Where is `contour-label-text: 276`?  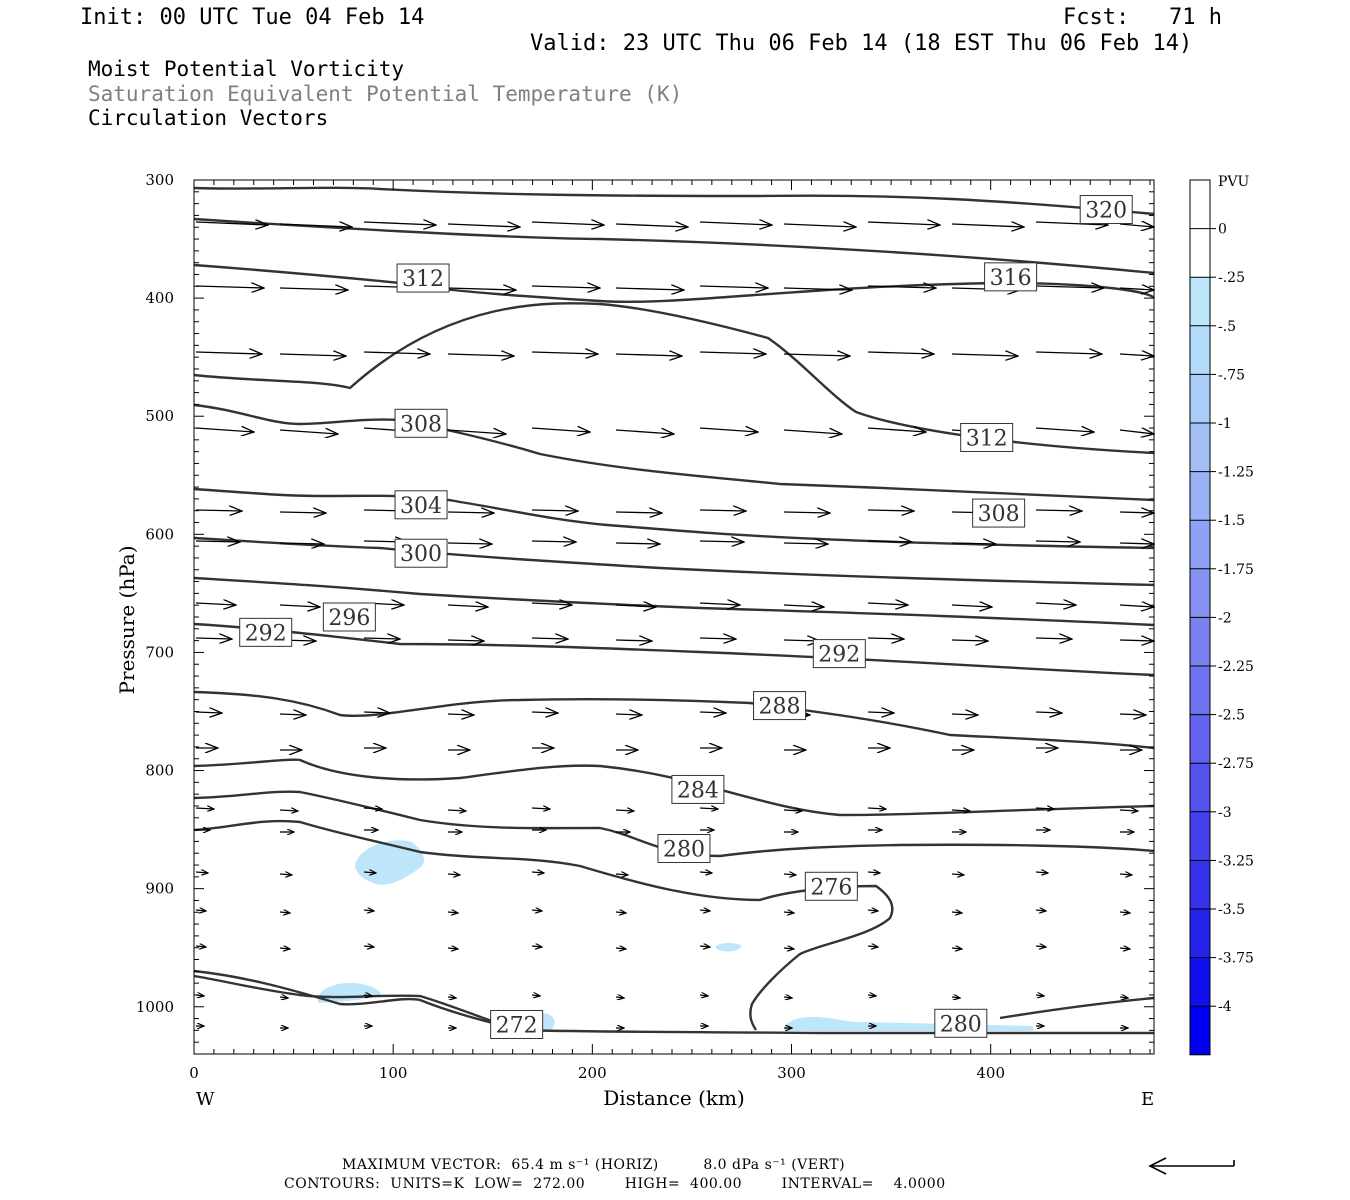 contour-label-text: 276 is located at coordinates (831, 887).